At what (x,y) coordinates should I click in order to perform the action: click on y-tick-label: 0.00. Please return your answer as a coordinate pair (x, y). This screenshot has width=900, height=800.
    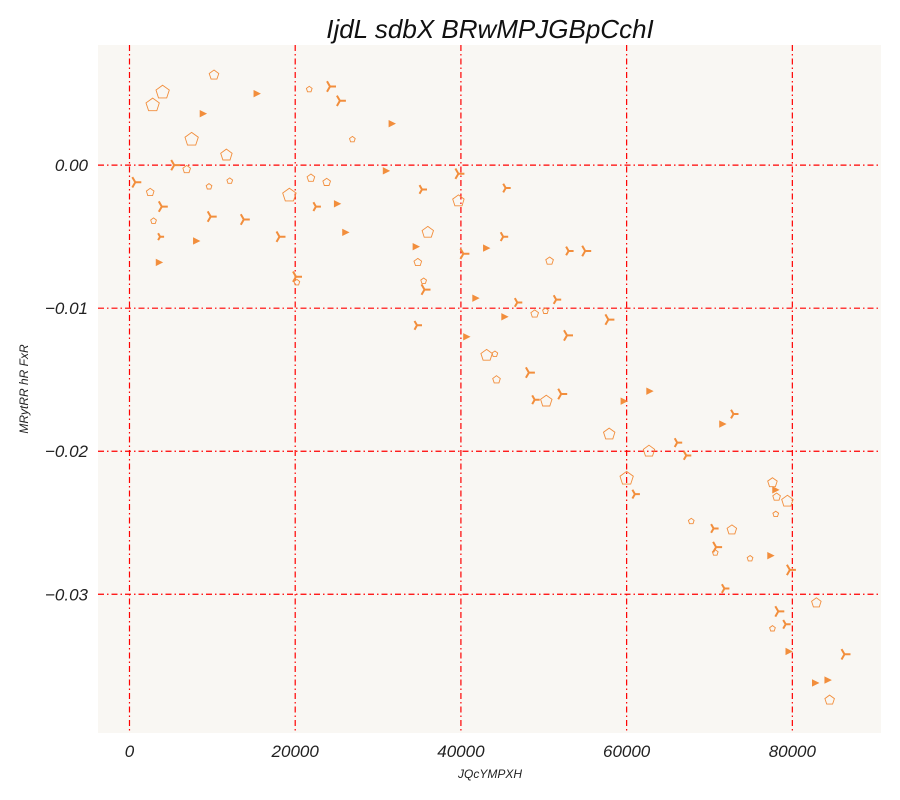
    Looking at the image, I should click on (72, 165).